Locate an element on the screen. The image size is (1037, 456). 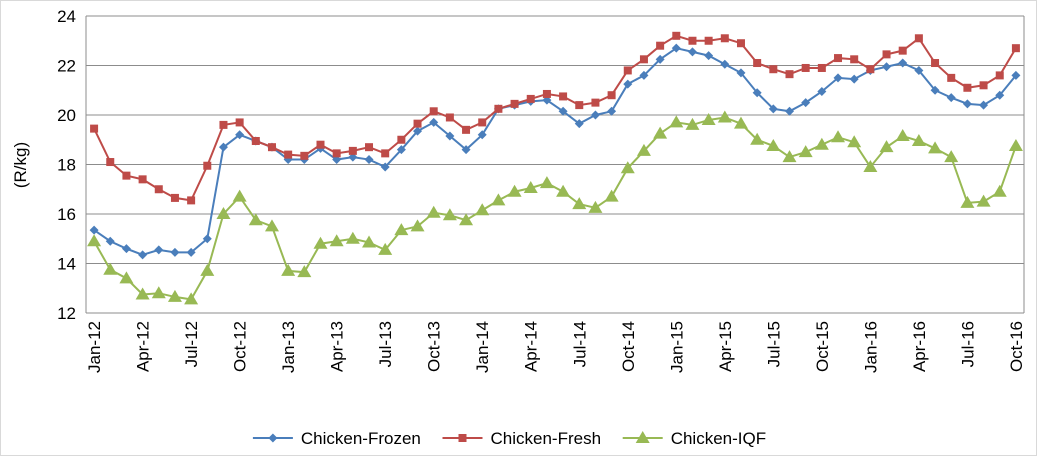
x-tick-label: Oct-16 is located at coordinates (1016, 346).